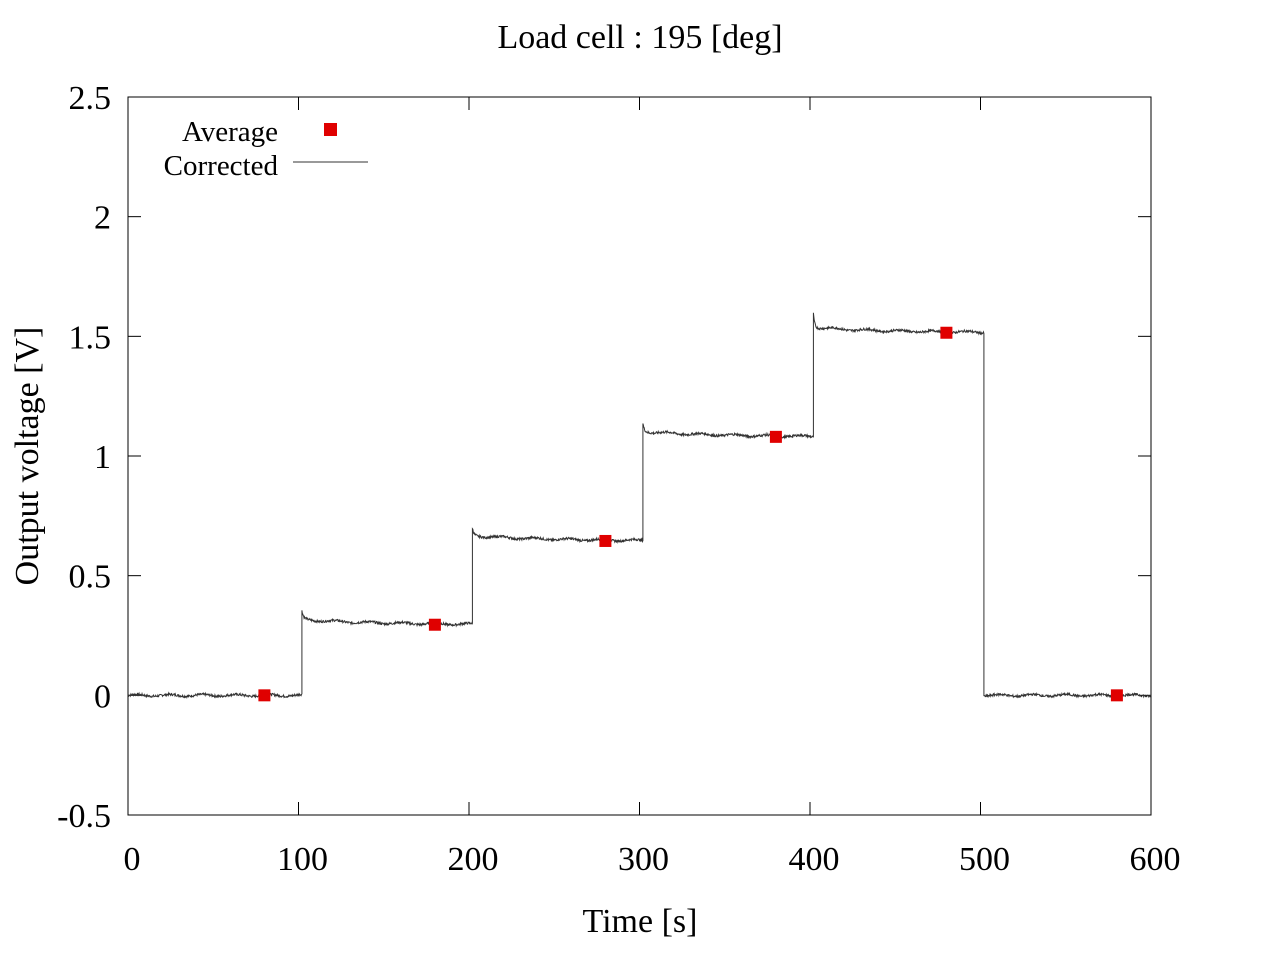 Image resolution: width=1280 pixels, height=960 pixels. I want to click on x-tick-label: 0, so click(132, 859).